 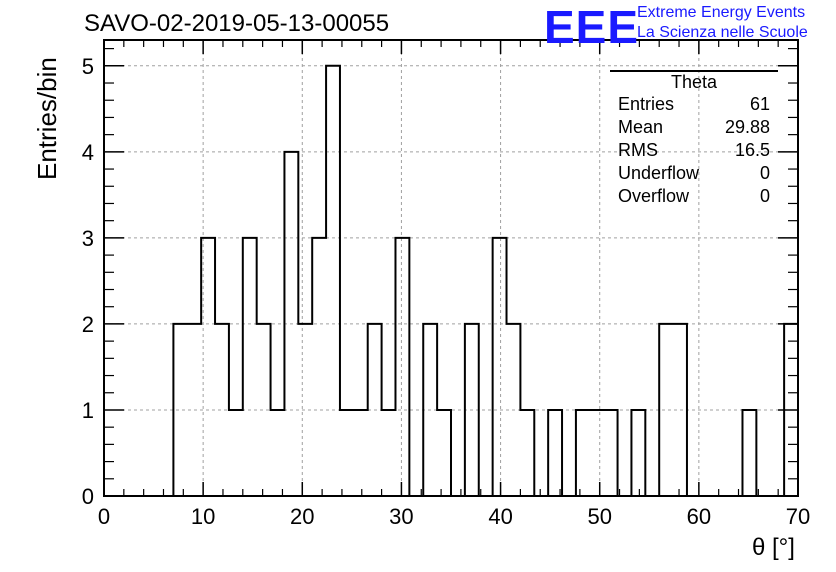 I want to click on y-axis-label: Entries/bin, so click(x=47, y=118).